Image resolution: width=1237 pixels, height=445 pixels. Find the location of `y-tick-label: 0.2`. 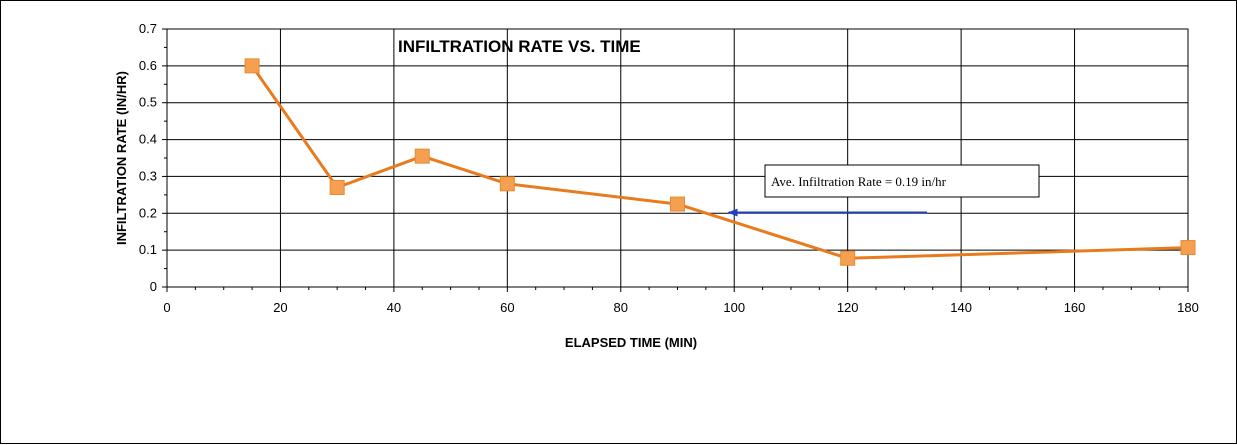

y-tick-label: 0.2 is located at coordinates (148, 212).